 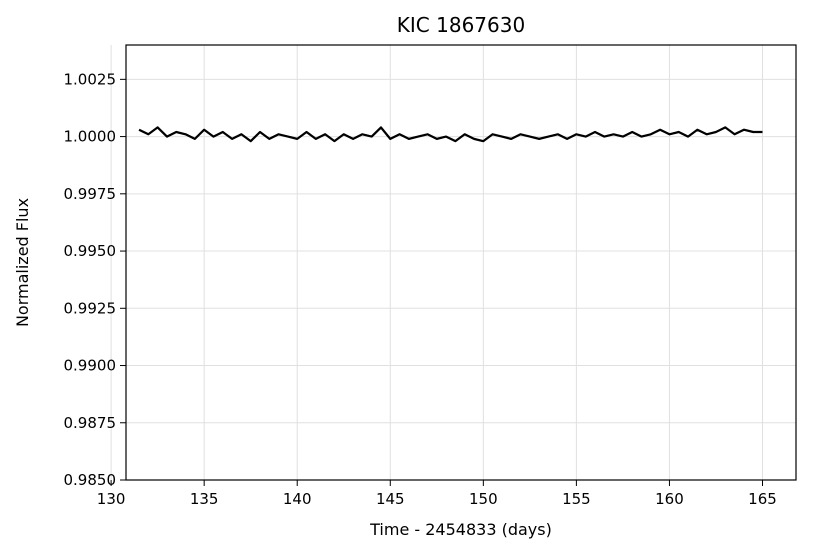 I want to click on y-tick-label: 0.9950, so click(x=90, y=251).